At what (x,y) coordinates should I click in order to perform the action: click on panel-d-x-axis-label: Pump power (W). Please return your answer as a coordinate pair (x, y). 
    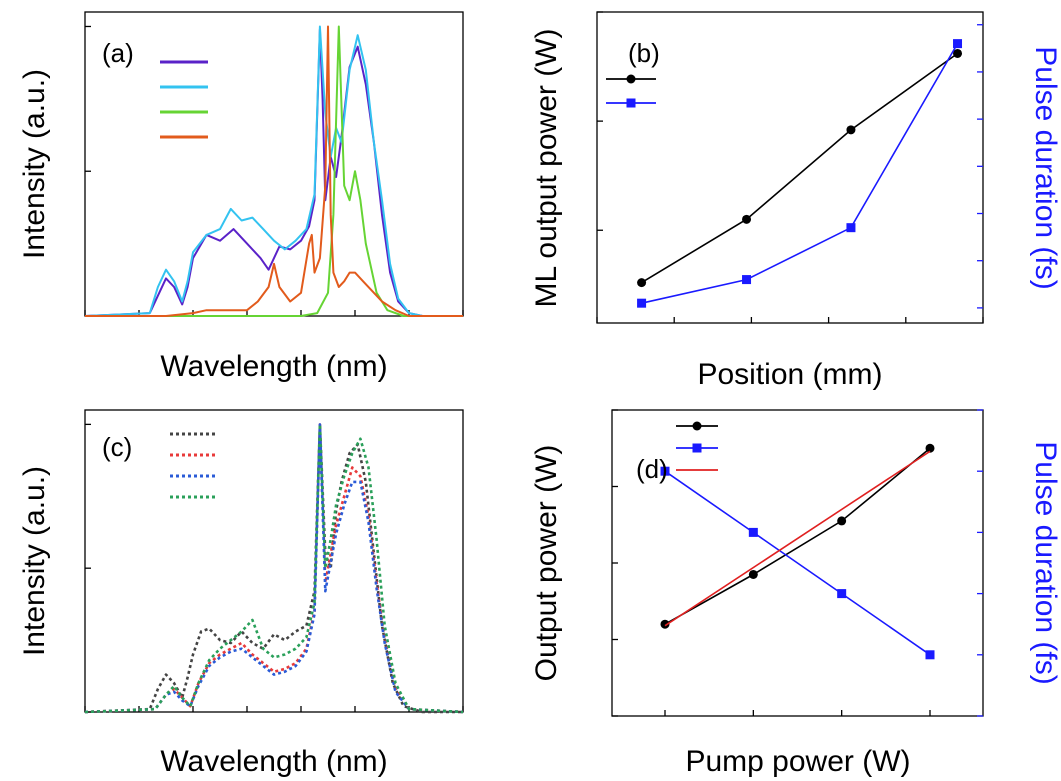
    Looking at the image, I should click on (797, 761).